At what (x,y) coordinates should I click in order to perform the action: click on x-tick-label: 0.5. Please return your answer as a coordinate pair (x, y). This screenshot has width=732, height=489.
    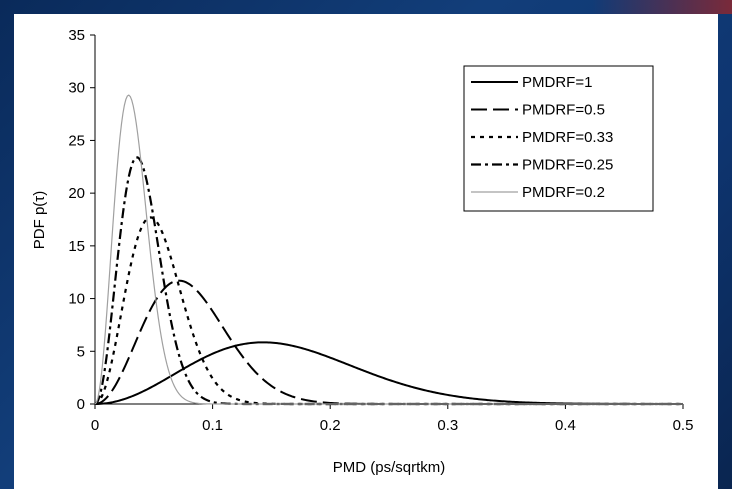
    Looking at the image, I should click on (683, 425).